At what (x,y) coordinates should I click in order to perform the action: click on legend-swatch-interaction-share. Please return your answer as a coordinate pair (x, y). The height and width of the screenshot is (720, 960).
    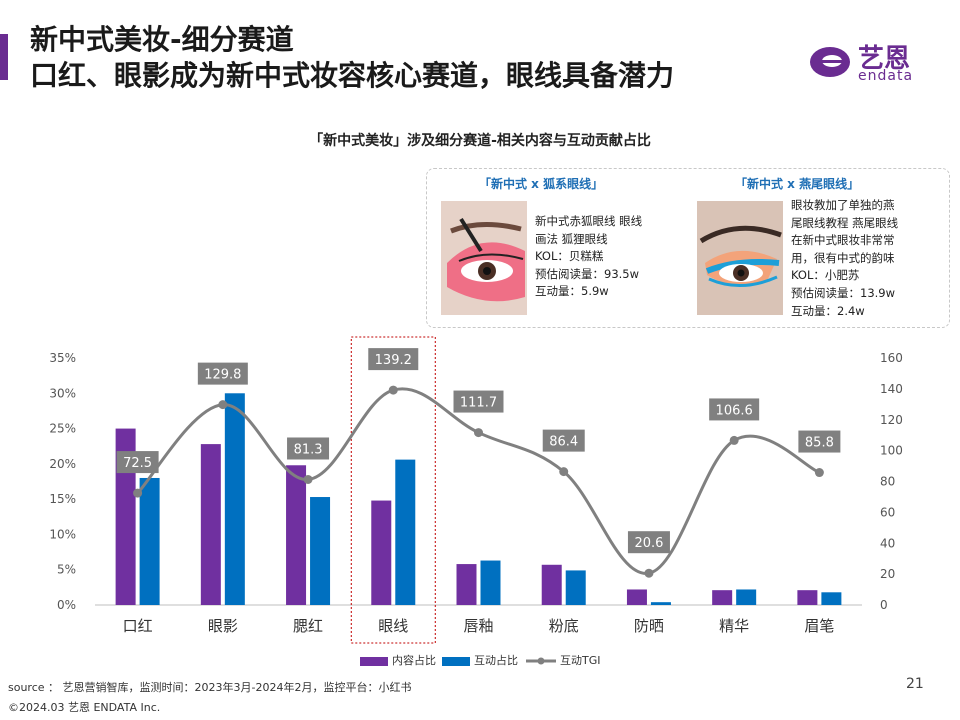
    Looking at the image, I should click on (456, 661).